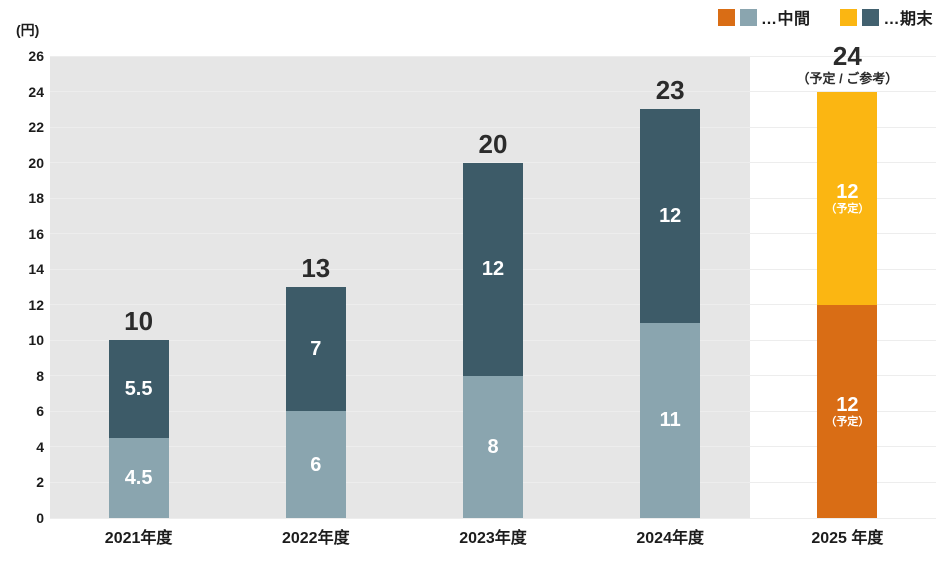 This screenshot has height=571, width=936. I want to click on legend: …中間 …期末, so click(825, 17).